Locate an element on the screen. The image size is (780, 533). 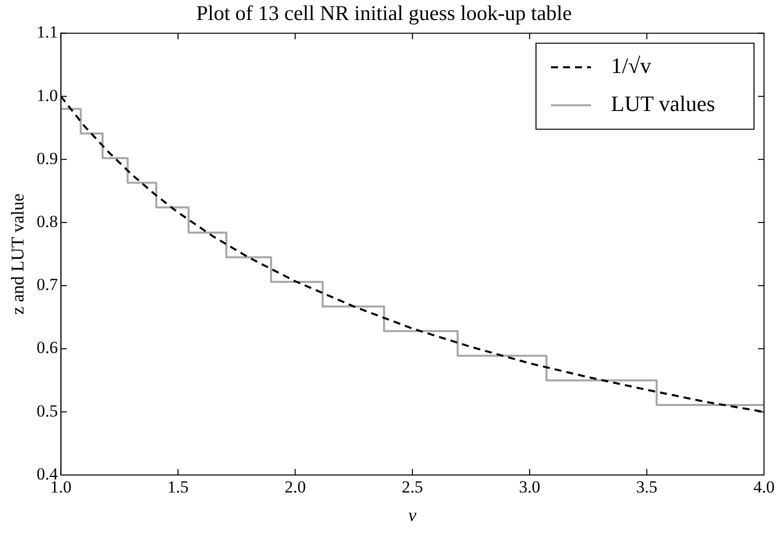
x-tick-label: 2.5 is located at coordinates (413, 487).